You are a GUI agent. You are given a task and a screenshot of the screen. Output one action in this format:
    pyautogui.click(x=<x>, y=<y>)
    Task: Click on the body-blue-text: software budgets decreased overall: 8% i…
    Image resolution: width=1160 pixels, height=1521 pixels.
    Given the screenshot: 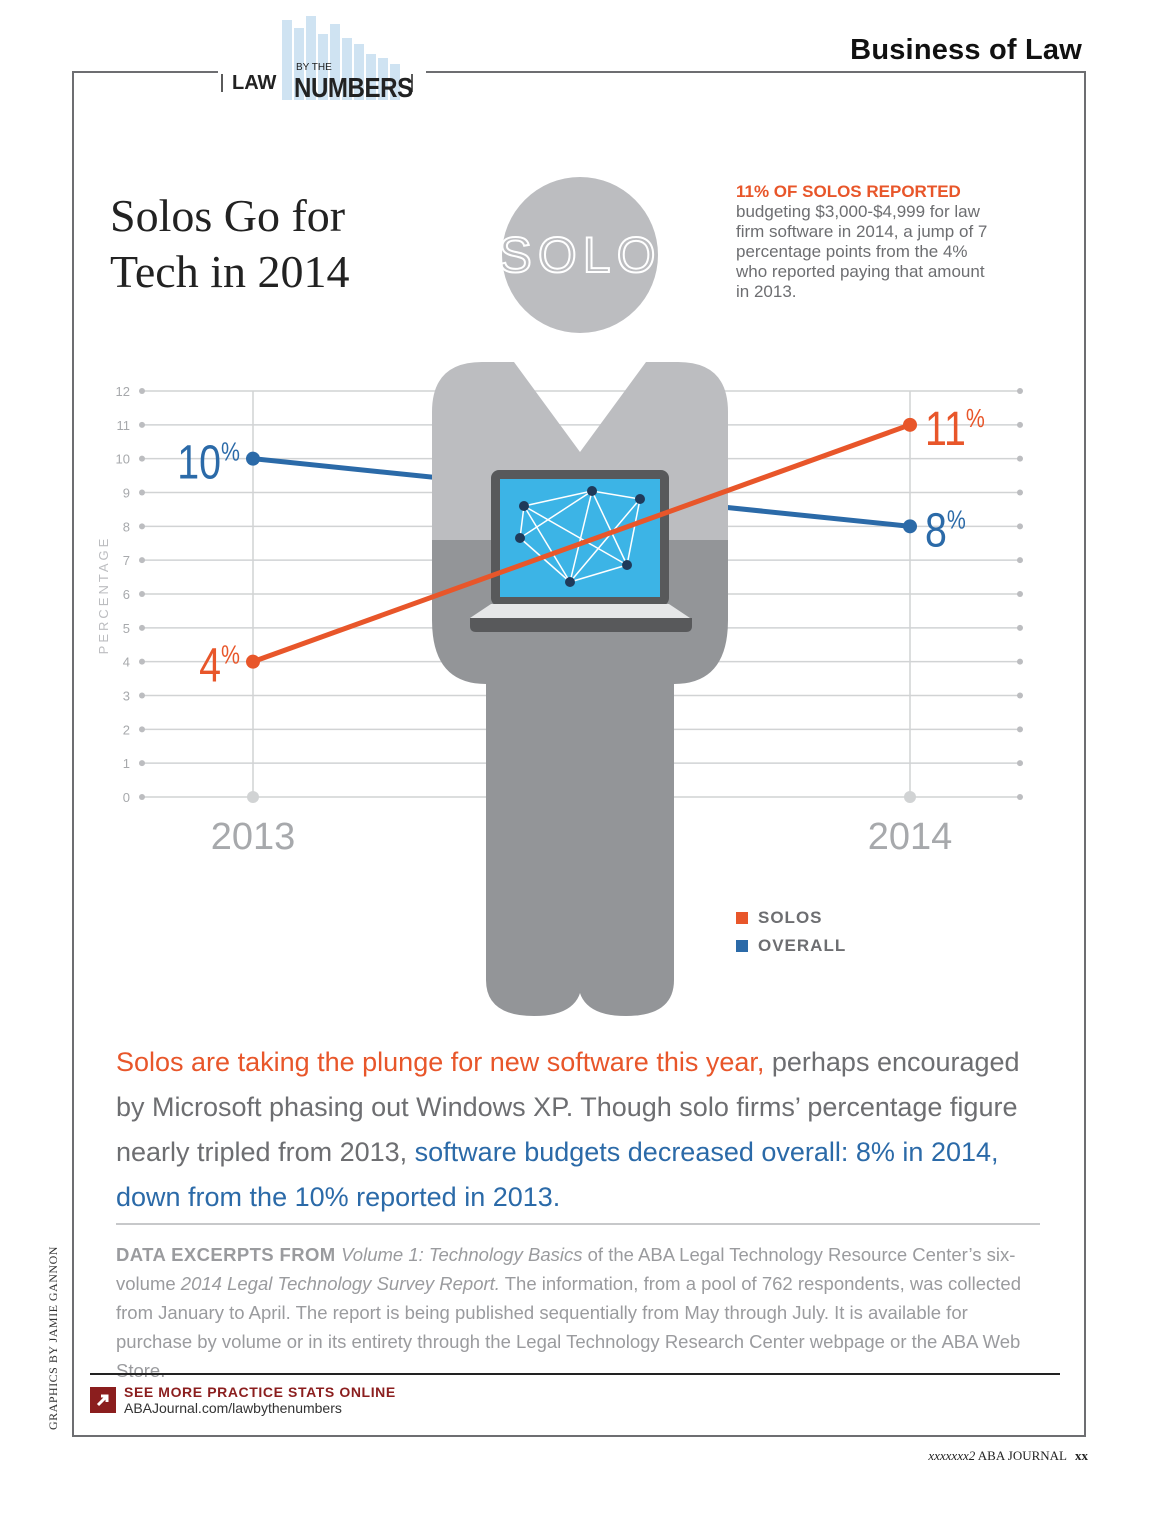 What is the action you would take?
    pyautogui.click(x=557, y=1174)
    